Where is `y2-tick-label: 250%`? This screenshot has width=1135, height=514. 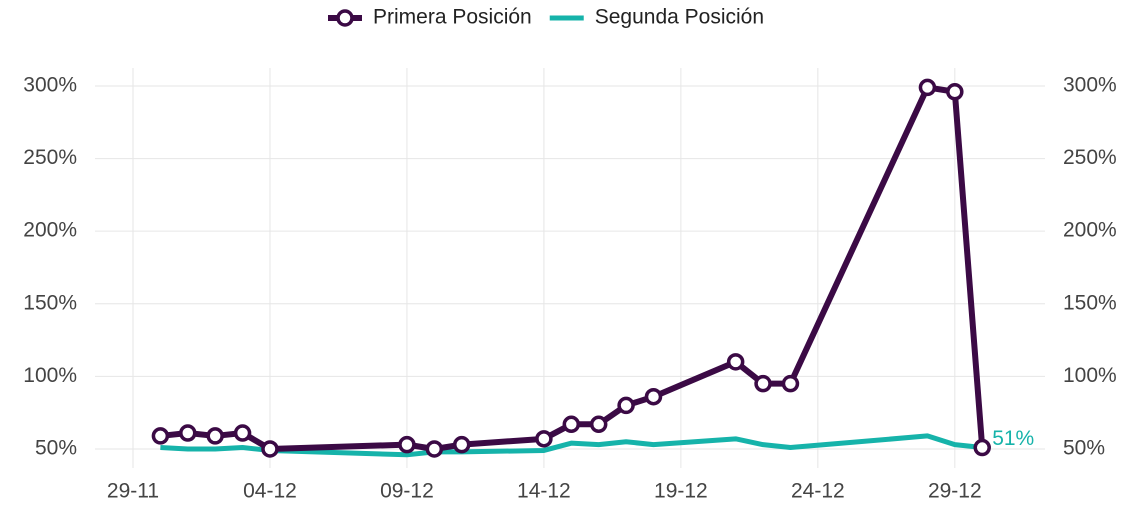 y2-tick-label: 250% is located at coordinates (1090, 157).